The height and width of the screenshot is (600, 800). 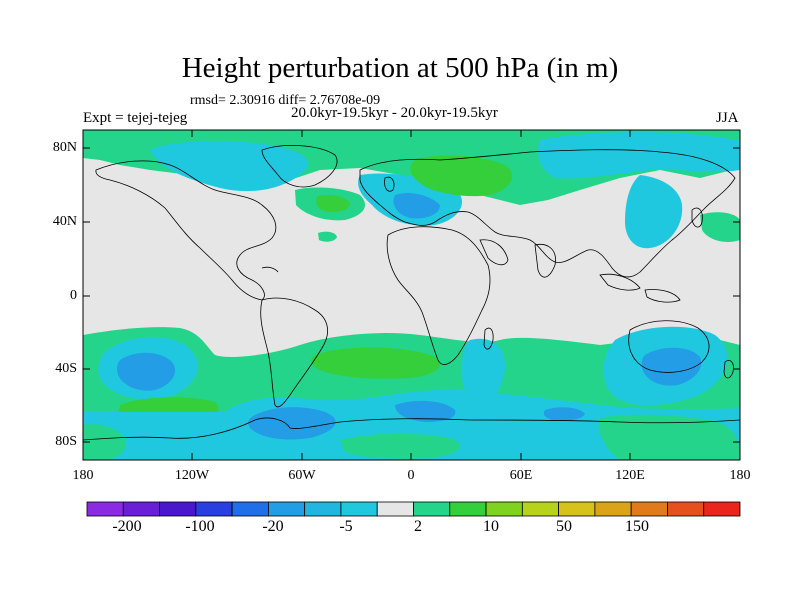 I want to click on lon-tick-label: 60E, so click(x=521, y=475).